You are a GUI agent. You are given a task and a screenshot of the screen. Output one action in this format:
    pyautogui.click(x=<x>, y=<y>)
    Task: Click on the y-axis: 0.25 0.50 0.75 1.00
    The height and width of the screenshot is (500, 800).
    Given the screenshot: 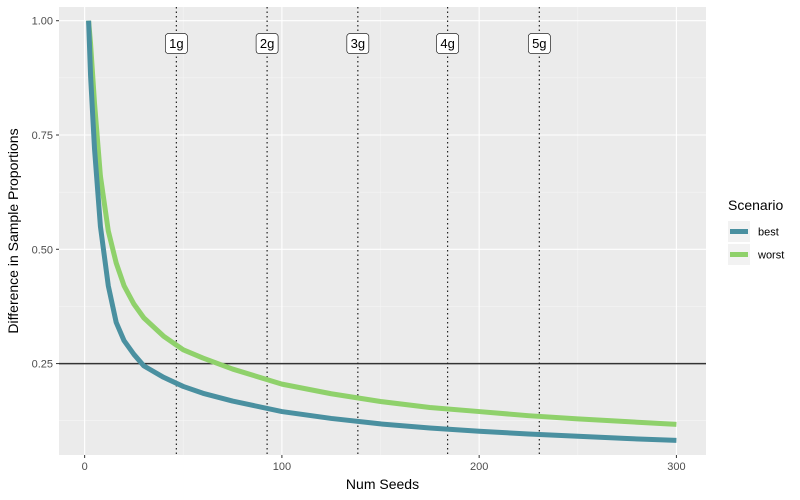 What is the action you would take?
    pyautogui.click(x=45, y=193)
    